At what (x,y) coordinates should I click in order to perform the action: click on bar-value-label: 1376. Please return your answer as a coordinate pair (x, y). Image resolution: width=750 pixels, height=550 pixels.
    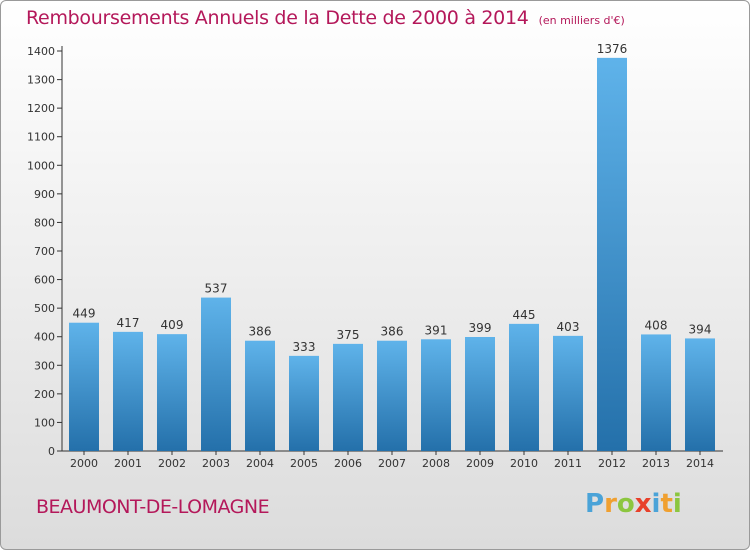
    Looking at the image, I should click on (612, 49).